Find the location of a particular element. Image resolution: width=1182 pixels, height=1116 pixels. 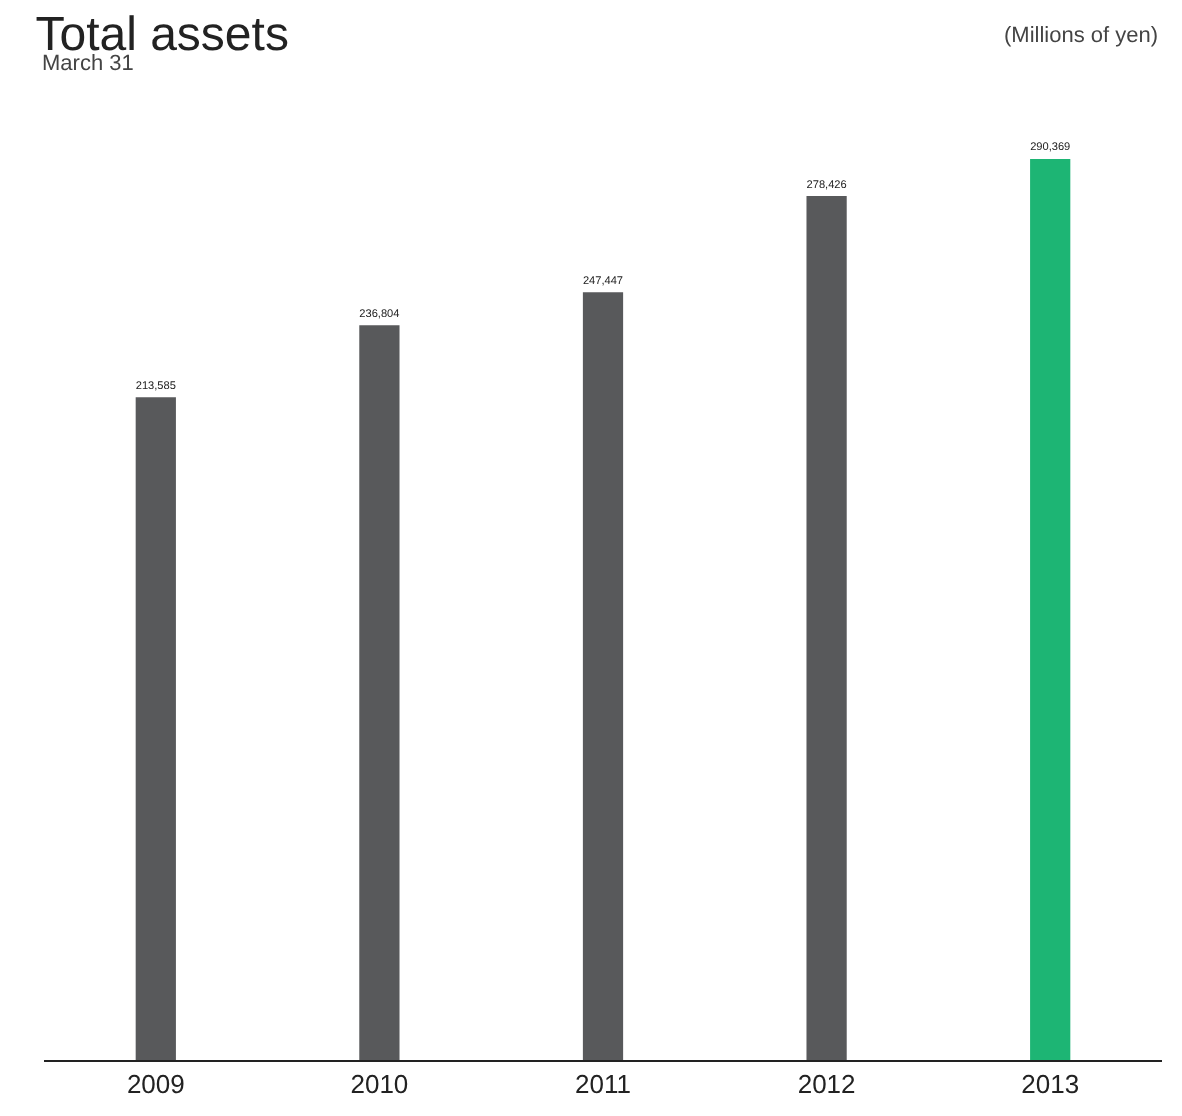

x-tick-label: 2009 is located at coordinates (155, 1084).